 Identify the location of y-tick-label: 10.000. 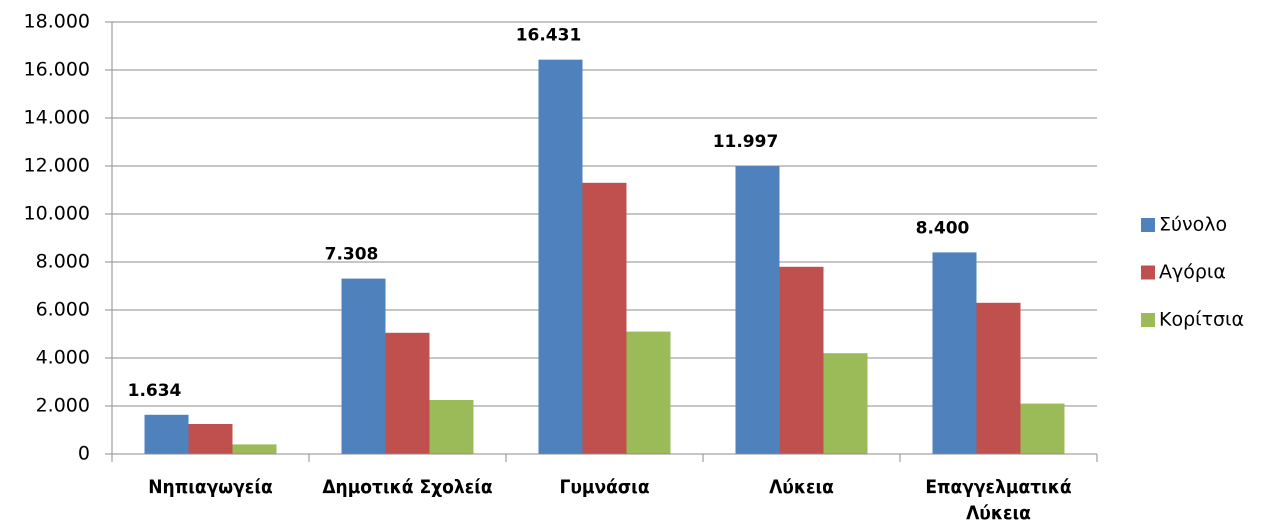
(57, 214).